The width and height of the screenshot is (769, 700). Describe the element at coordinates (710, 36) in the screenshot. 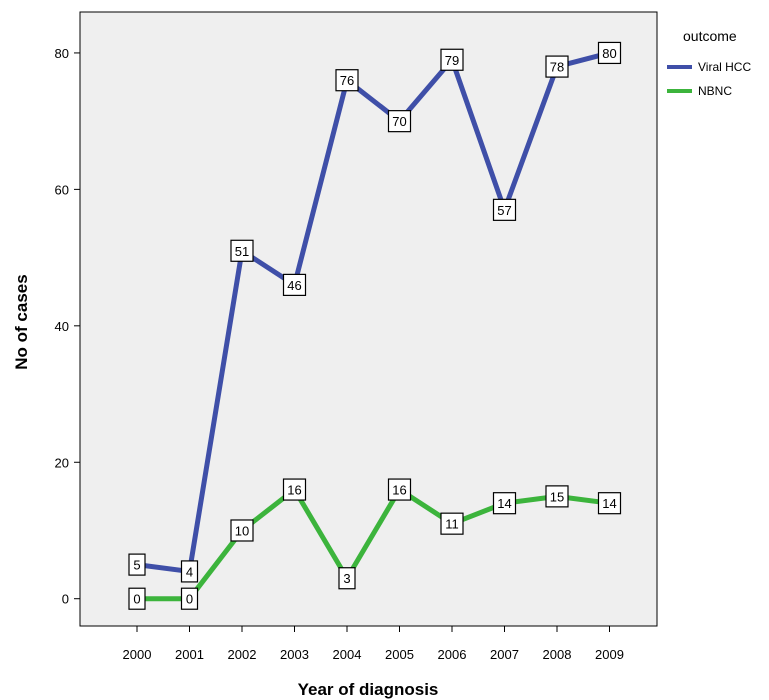

I see `legend-title: outcome` at that location.